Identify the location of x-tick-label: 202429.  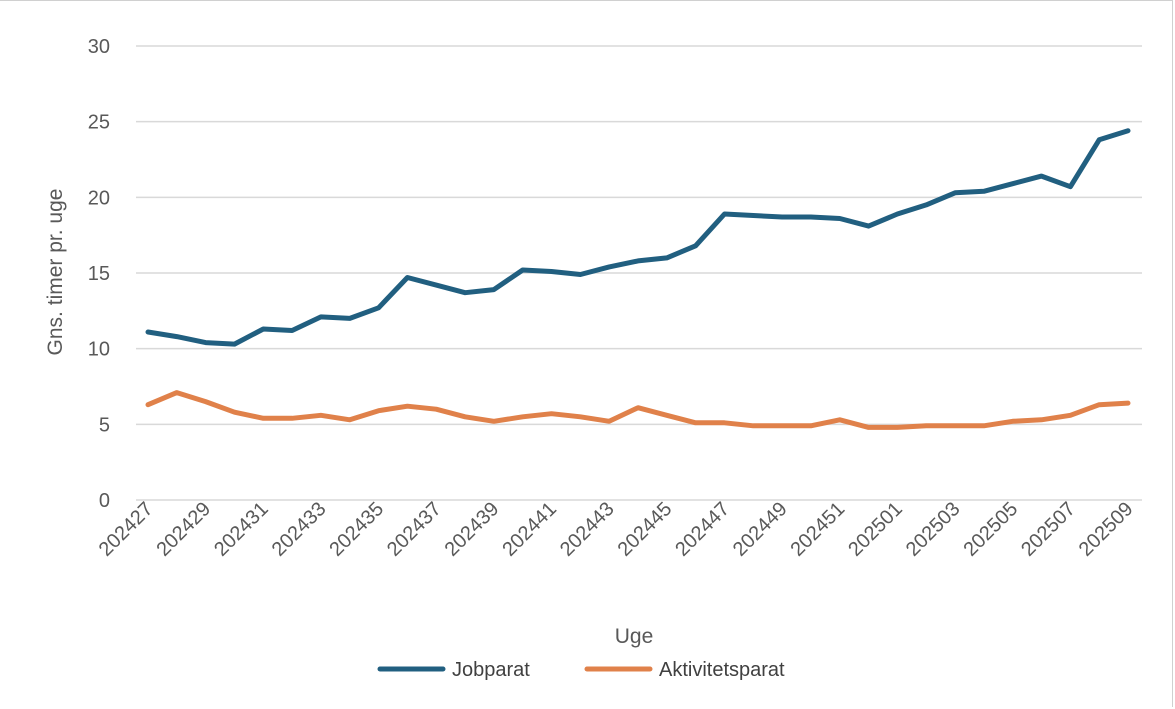
(183, 529).